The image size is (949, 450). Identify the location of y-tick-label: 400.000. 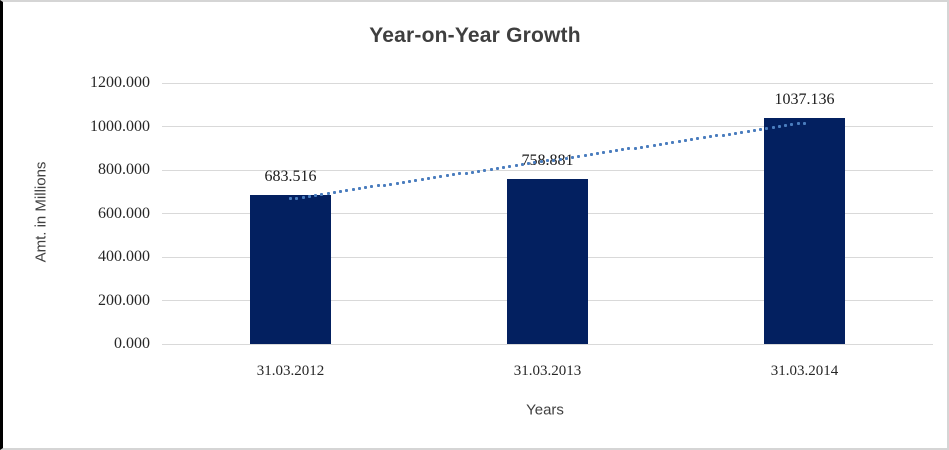
(124, 256).